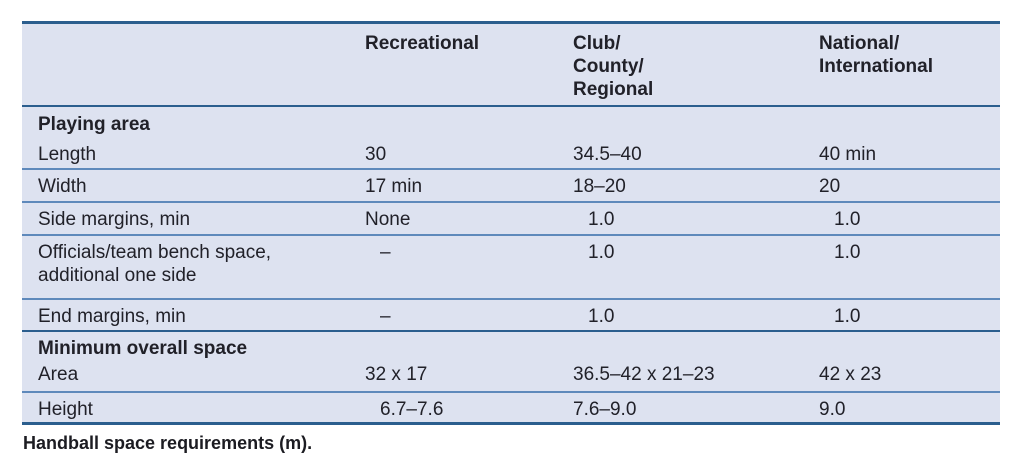 The image size is (1024, 468). I want to click on column-header-club-county-regional: Club/ County/ Regional, so click(613, 66).